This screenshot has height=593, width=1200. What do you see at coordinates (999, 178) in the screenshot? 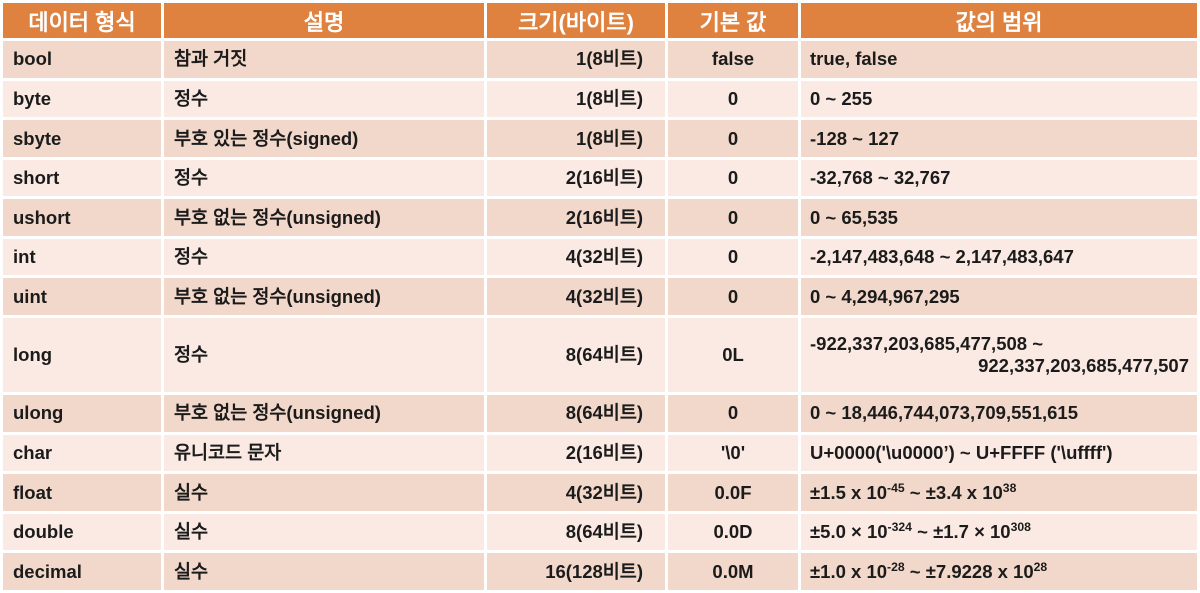
I see `cell-range: -32,768 ~ 32,767` at bounding box center [999, 178].